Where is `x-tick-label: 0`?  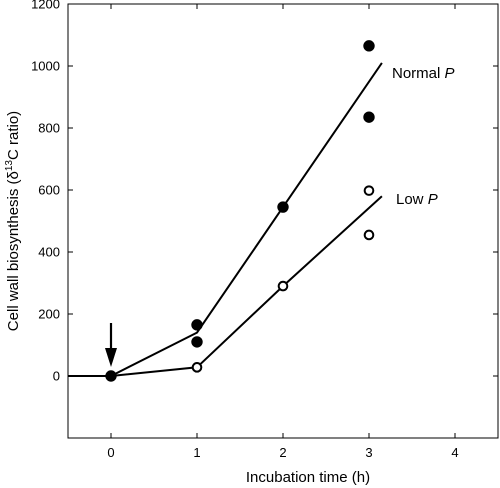 x-tick-label: 0 is located at coordinates (110, 452).